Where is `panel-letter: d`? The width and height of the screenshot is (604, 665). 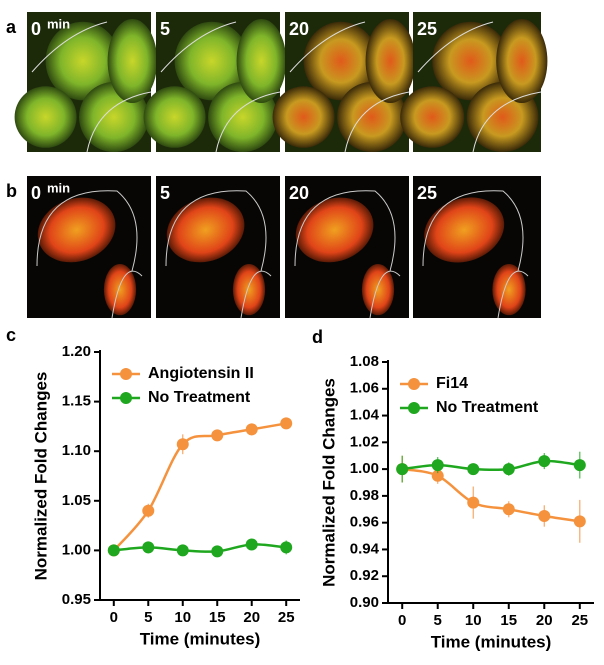
panel-letter: d is located at coordinates (317, 337).